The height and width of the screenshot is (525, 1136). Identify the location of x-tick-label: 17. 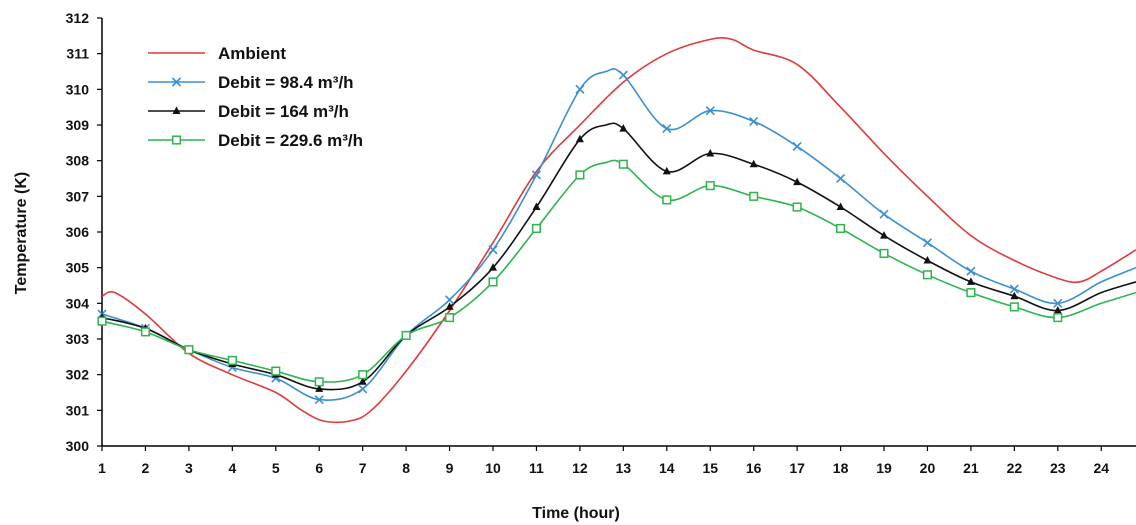
(797, 468).